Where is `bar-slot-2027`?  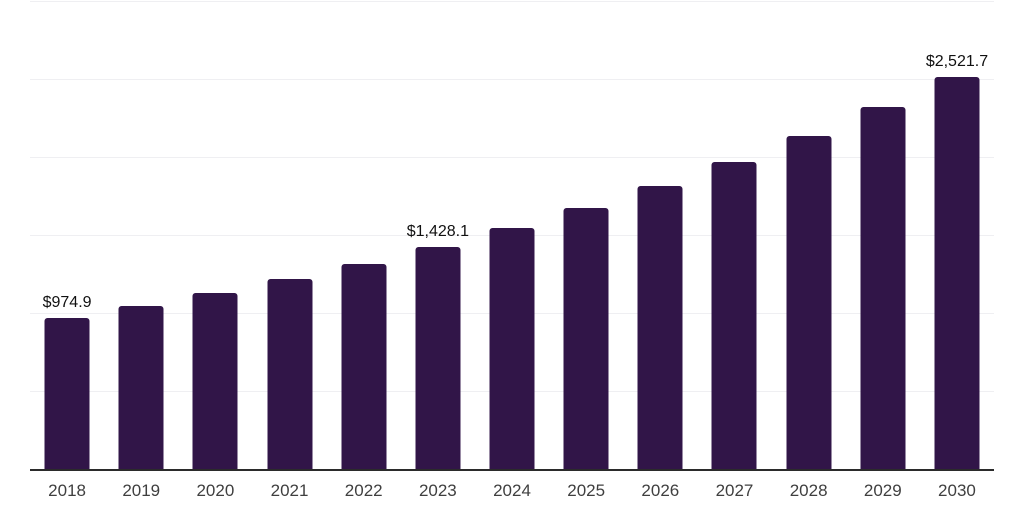 bar-slot-2027 is located at coordinates (734, 236).